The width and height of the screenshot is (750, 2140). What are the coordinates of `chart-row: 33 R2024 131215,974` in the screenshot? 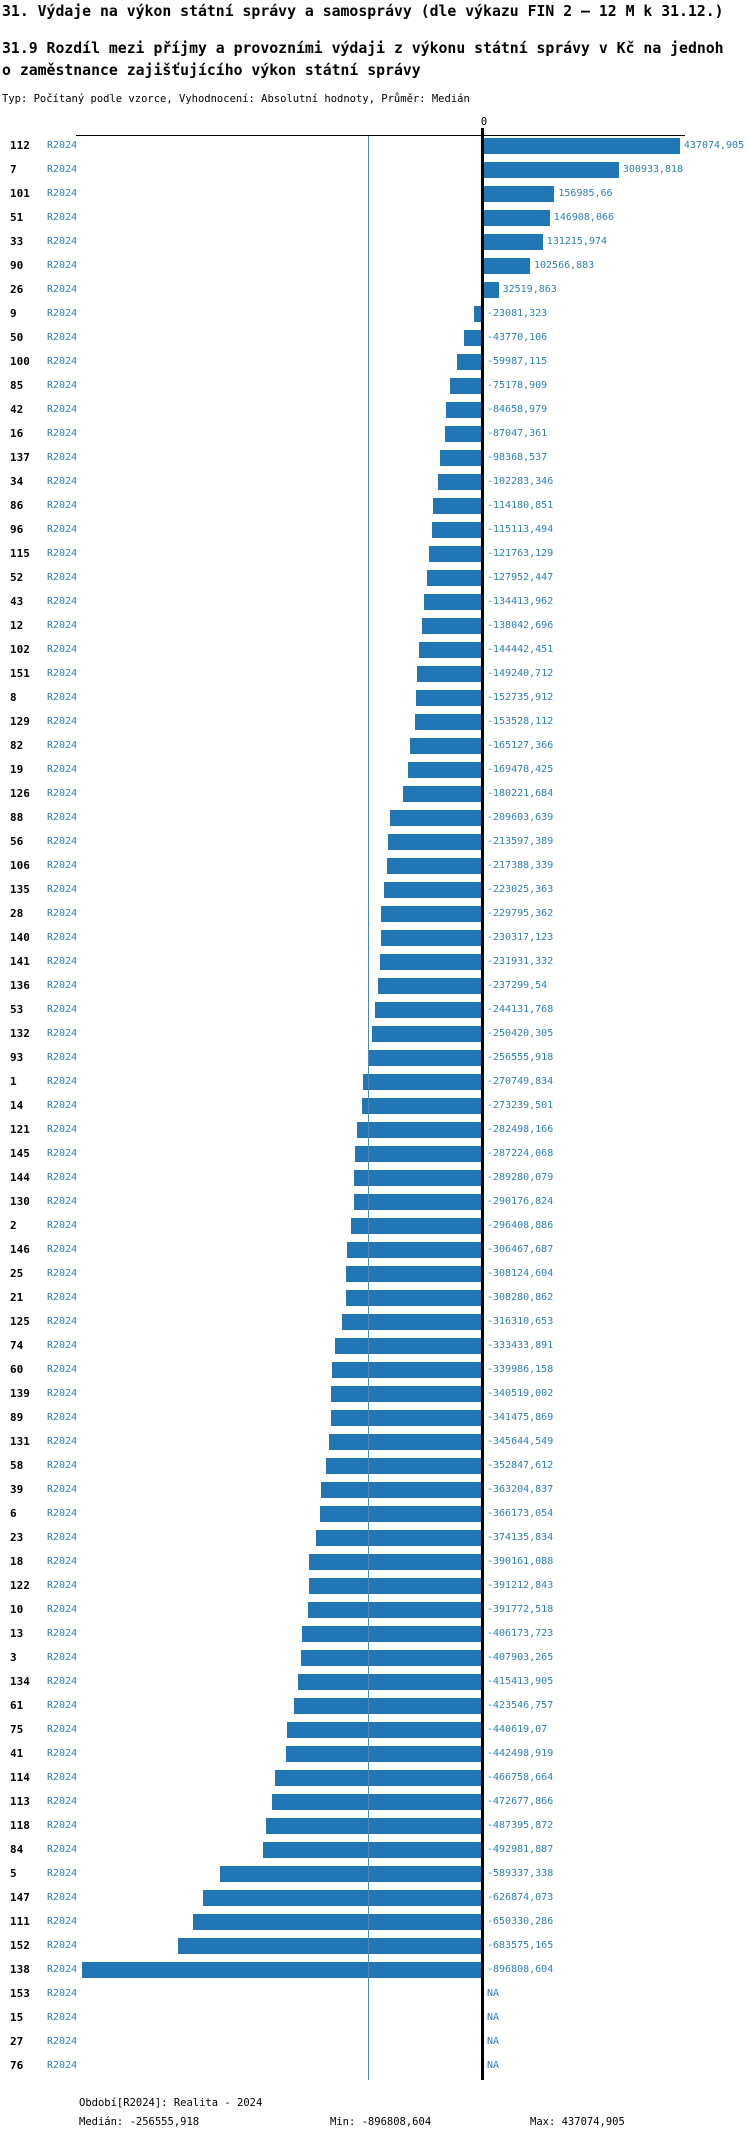 It's located at (375, 242).